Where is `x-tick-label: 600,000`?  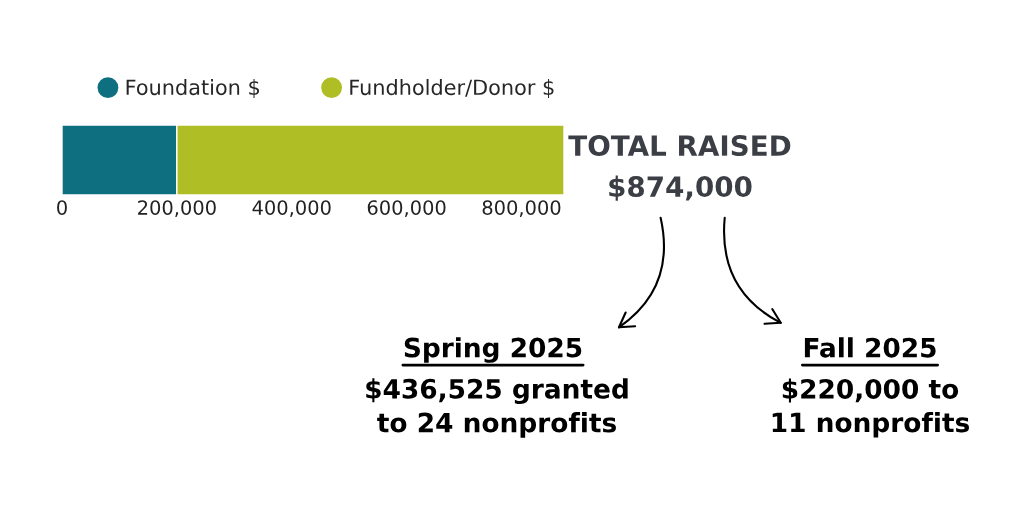
x-tick-label: 600,000 is located at coordinates (406, 208).